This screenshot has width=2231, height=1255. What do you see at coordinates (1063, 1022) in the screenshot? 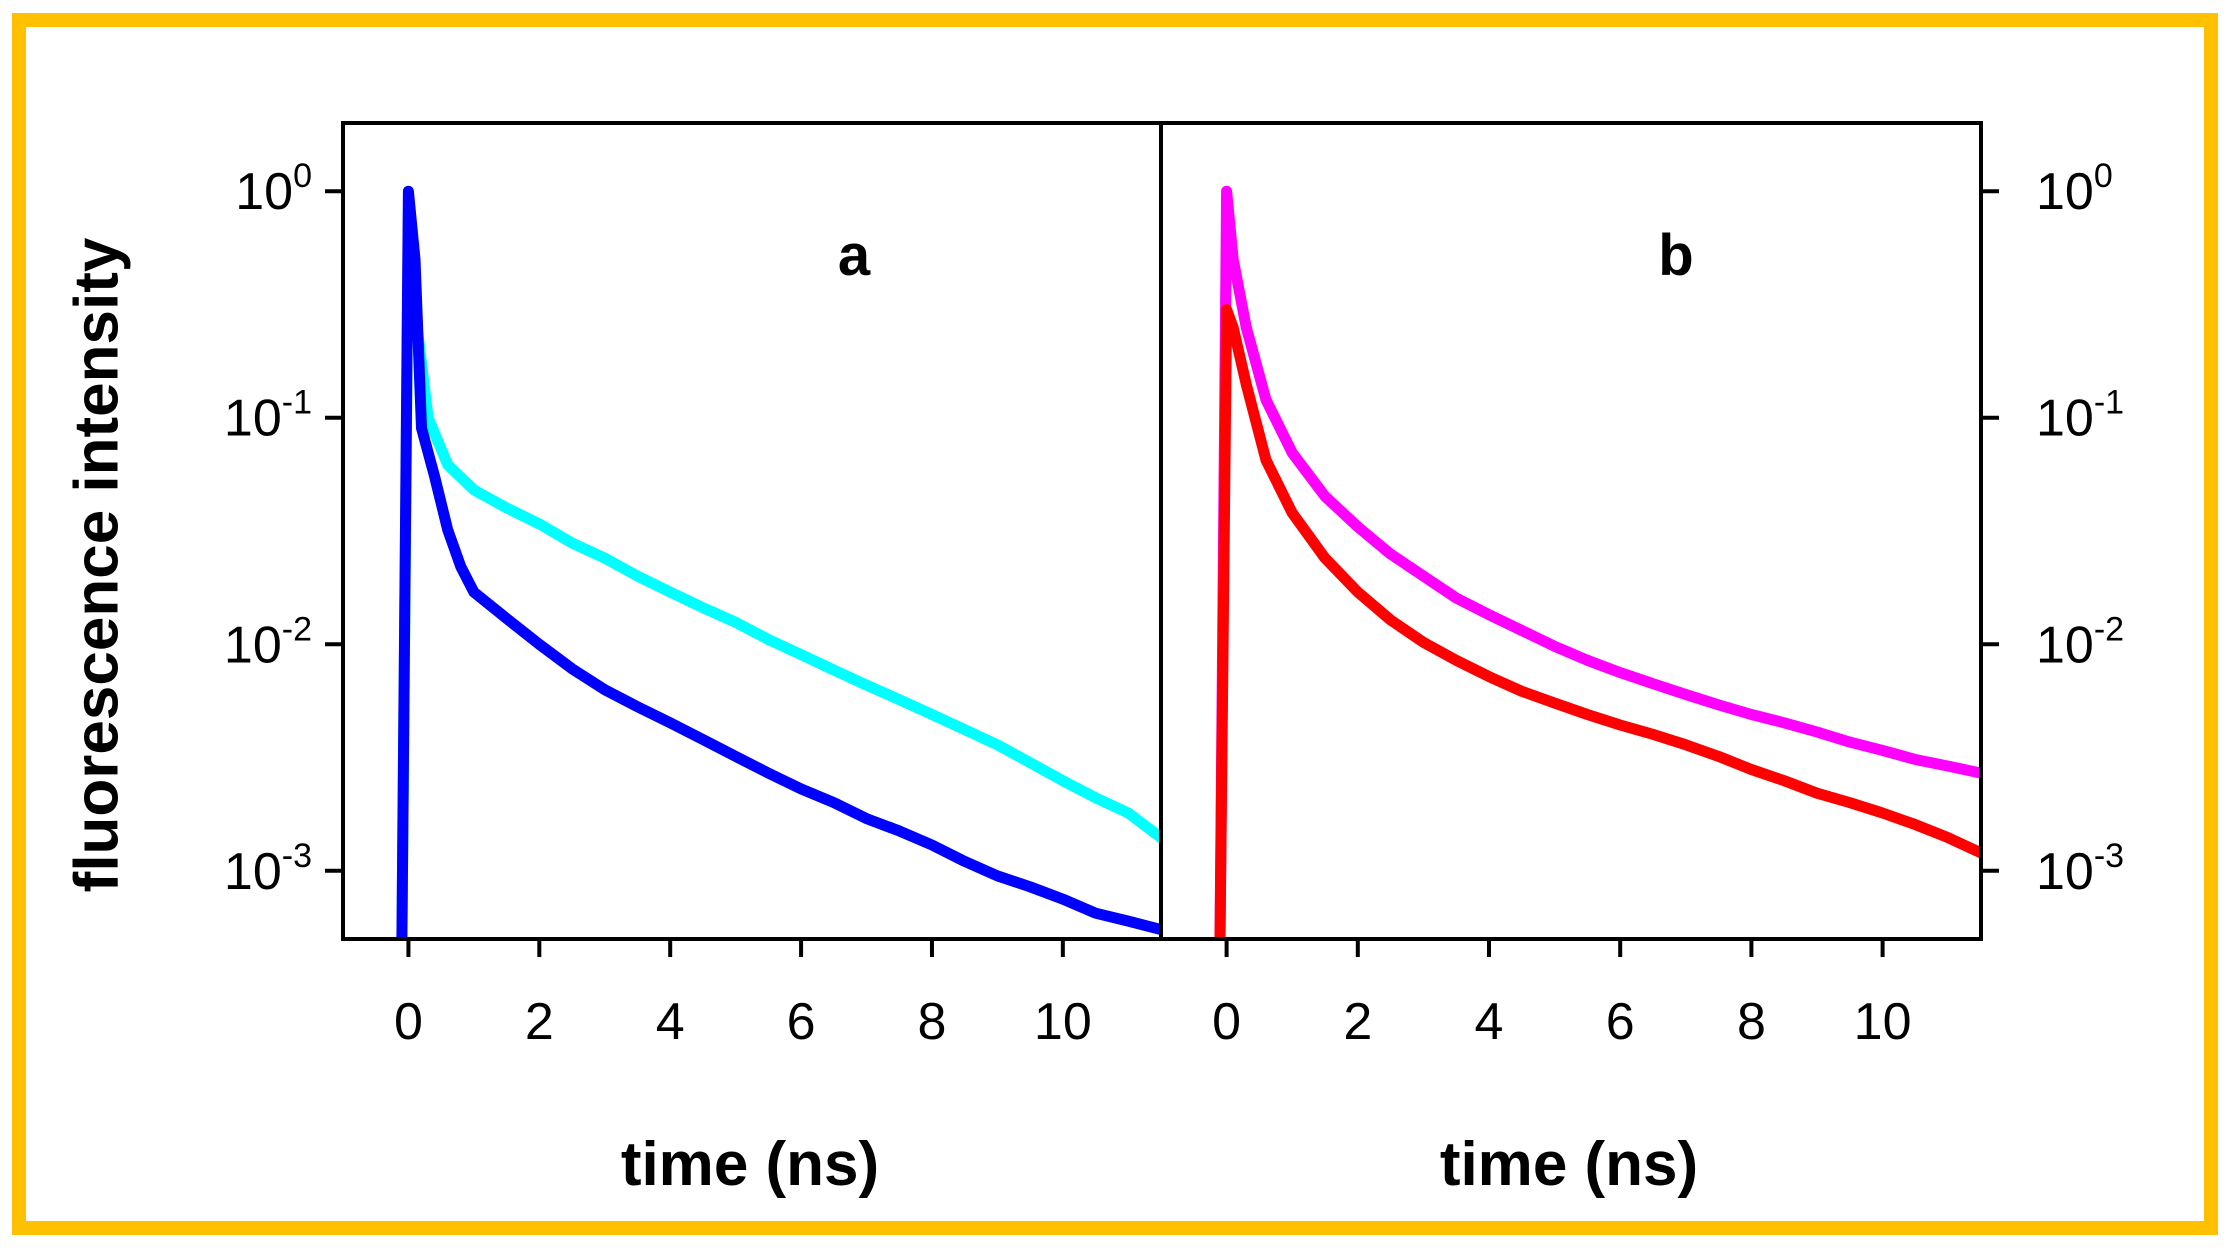
I see `panel-a-x-tick-label: 10` at bounding box center [1063, 1022].